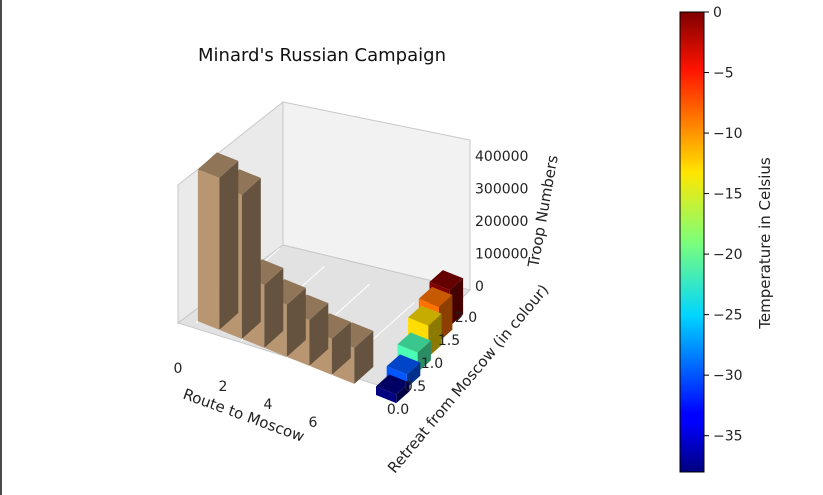 The width and height of the screenshot is (823, 495). I want to click on y-tick-label: 0.0, so click(398, 410).